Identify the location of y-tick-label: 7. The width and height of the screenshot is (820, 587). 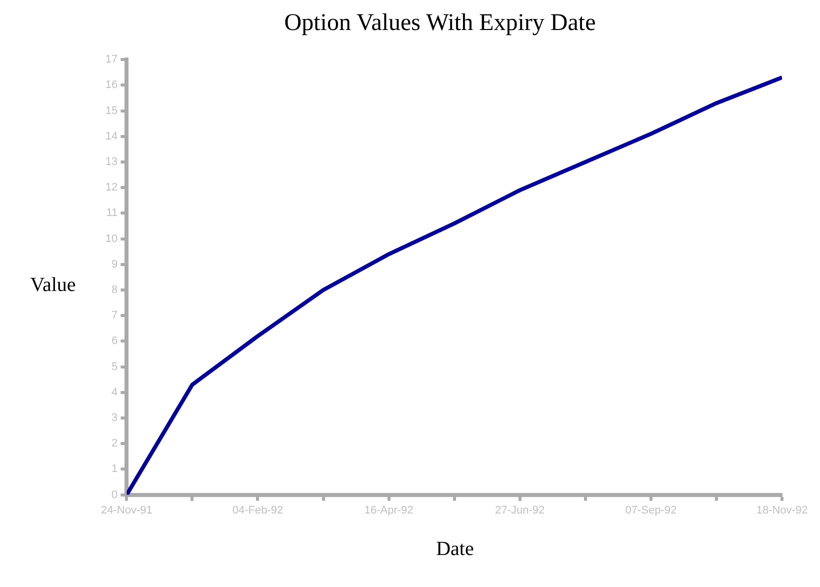
(115, 316).